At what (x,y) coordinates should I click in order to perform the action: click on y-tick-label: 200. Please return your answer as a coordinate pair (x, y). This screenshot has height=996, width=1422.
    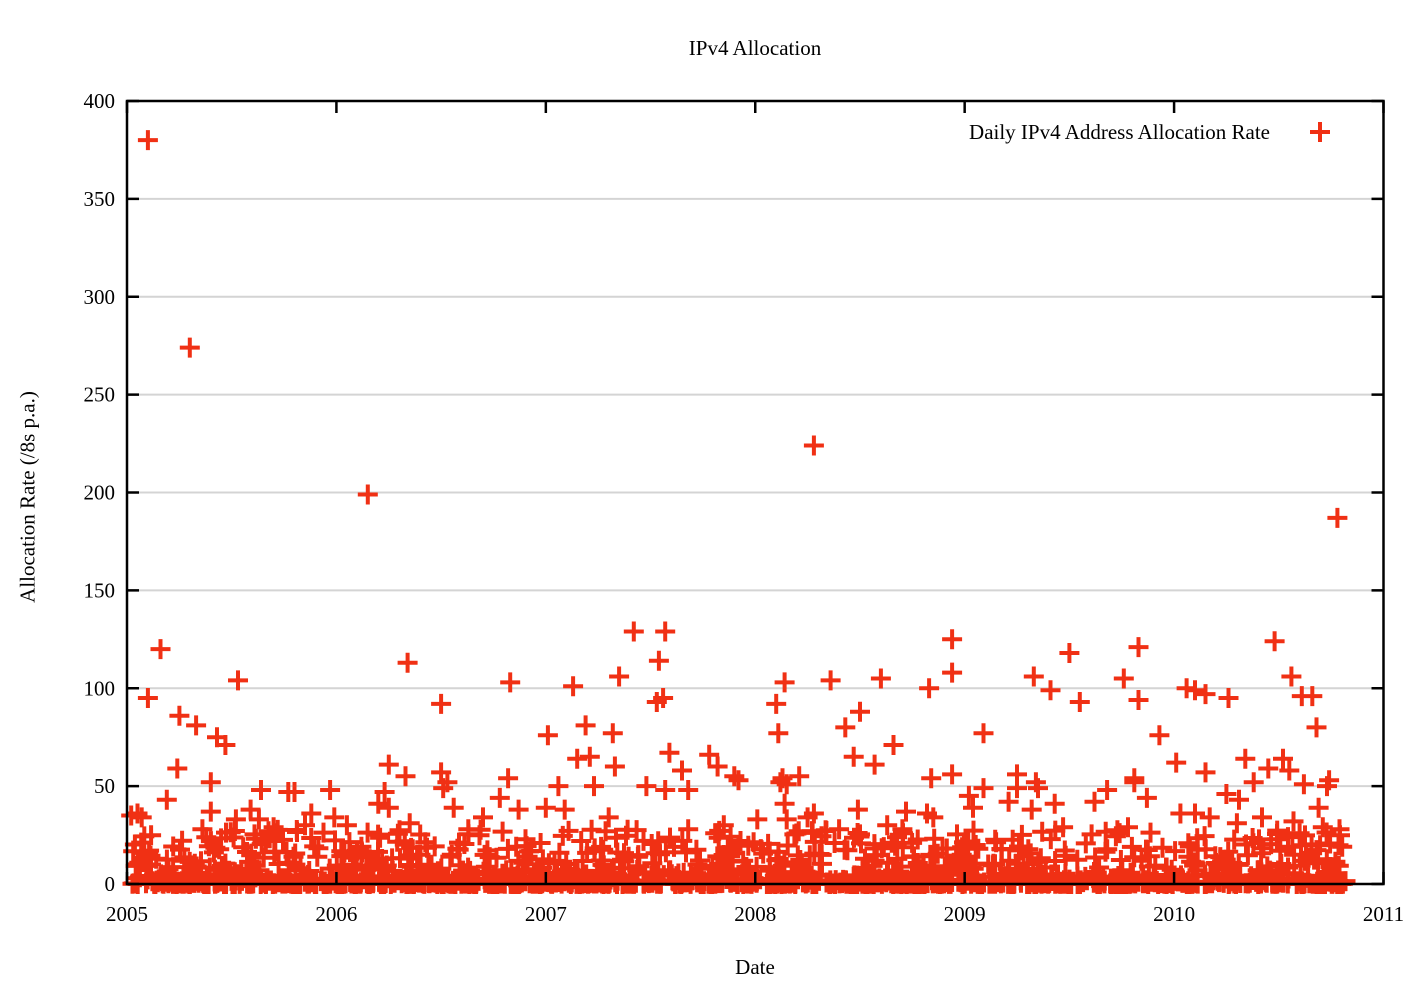
    Looking at the image, I should click on (100, 493).